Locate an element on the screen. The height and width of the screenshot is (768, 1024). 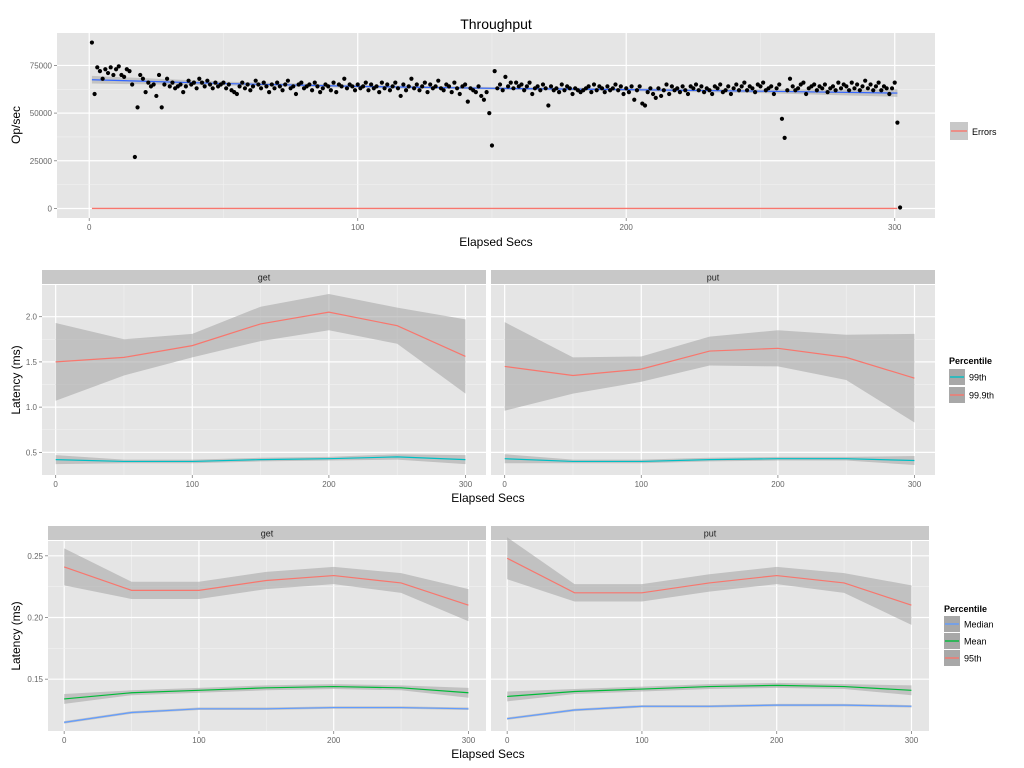
y-tick-label: 25000 is located at coordinates (41, 161).